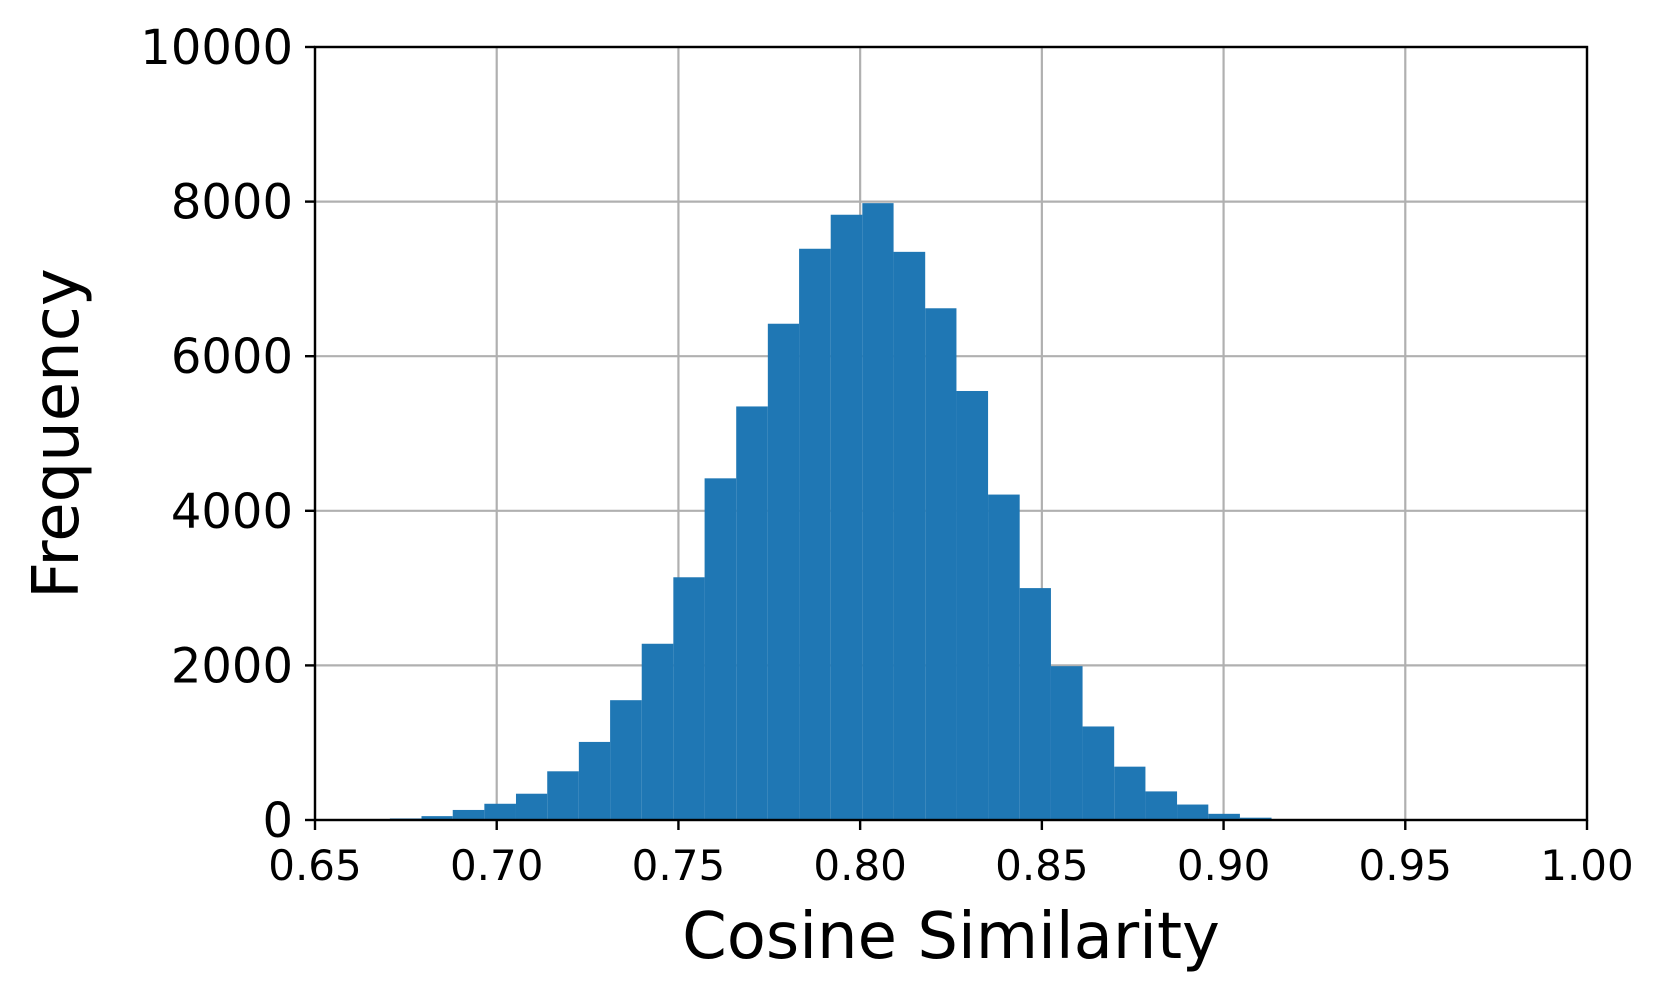  Describe the element at coordinates (216, 48) in the screenshot. I see `y-tick-label: 10000` at that location.